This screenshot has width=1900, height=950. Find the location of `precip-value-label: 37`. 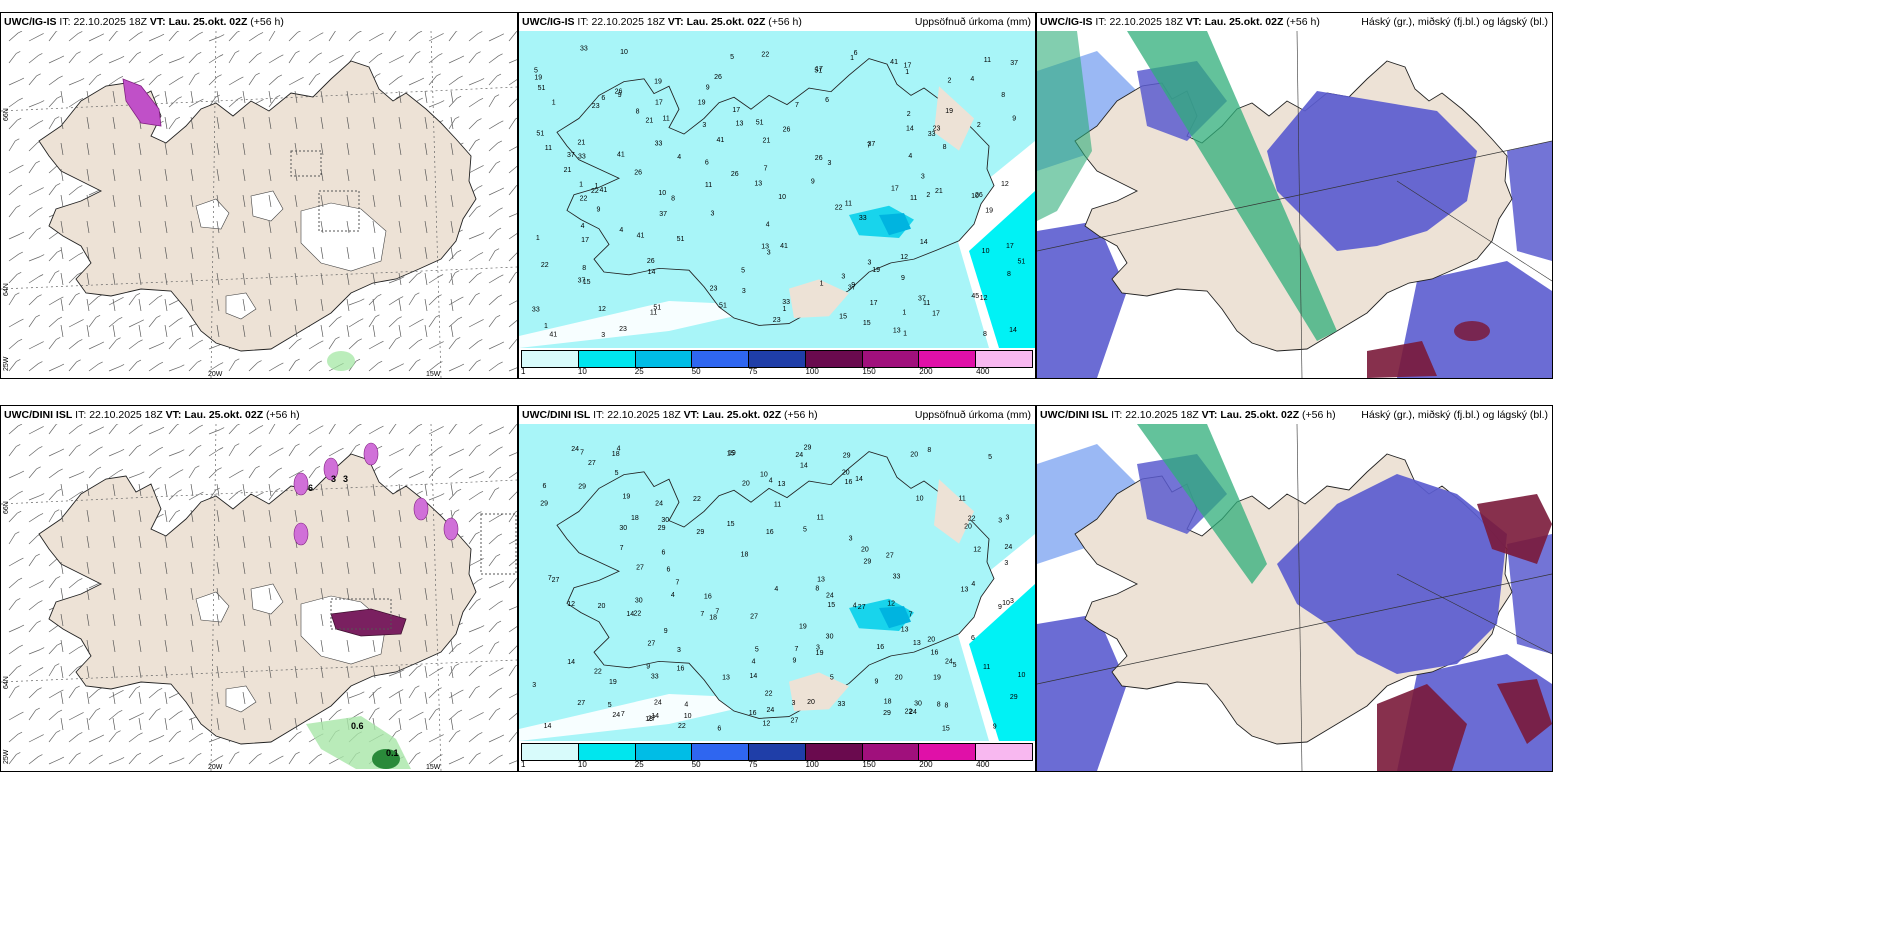

precip-value-label: 37 is located at coordinates (871, 144).